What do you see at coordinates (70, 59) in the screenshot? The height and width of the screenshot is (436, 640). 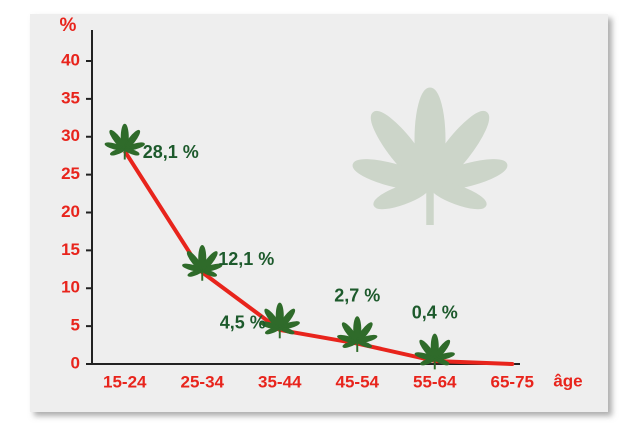 I see `y-tick-label: 40` at bounding box center [70, 59].